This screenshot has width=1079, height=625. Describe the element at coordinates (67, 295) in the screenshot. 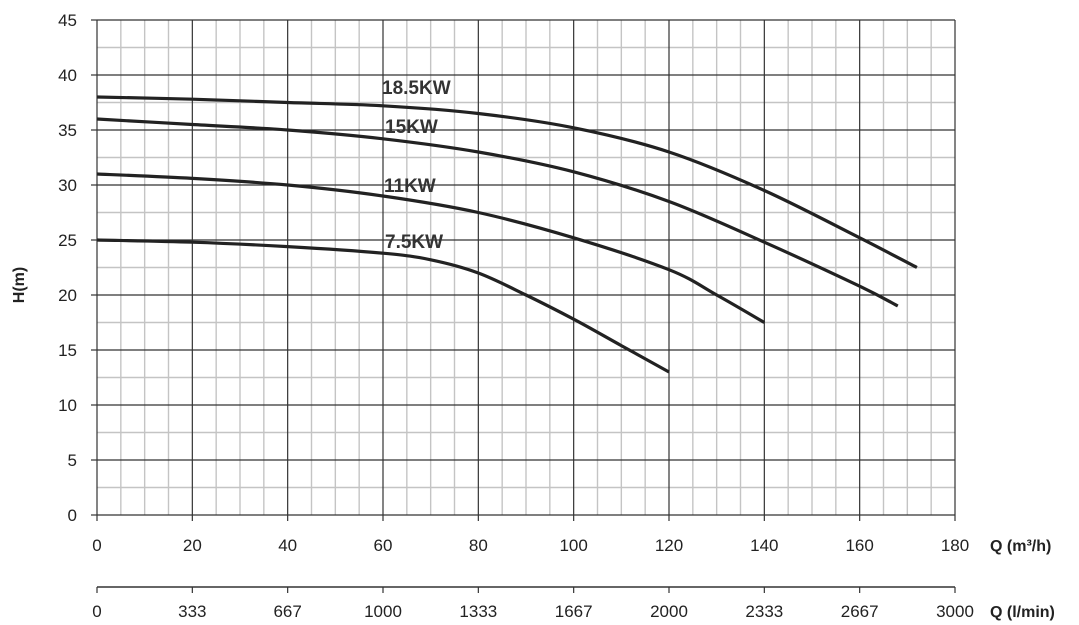

I see `y-tick-label: 20` at that location.